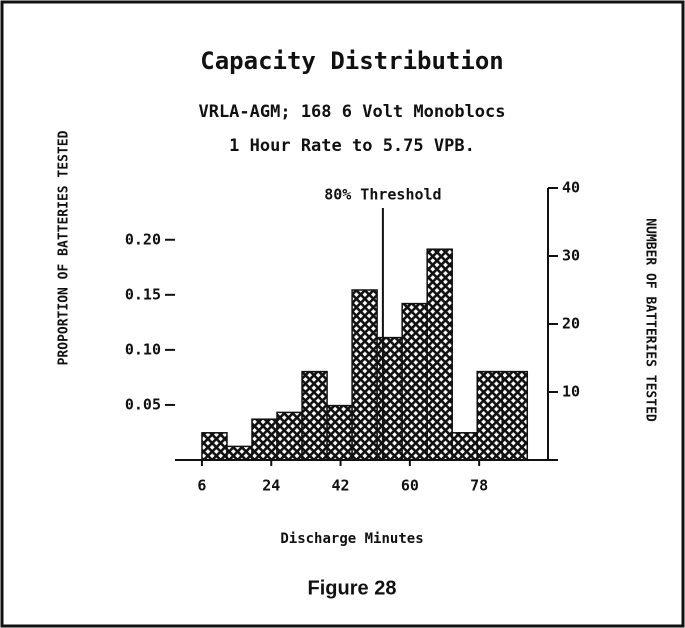 The height and width of the screenshot is (628, 685). What do you see at coordinates (410, 486) in the screenshot?
I see `x-tick-label: 60` at bounding box center [410, 486].